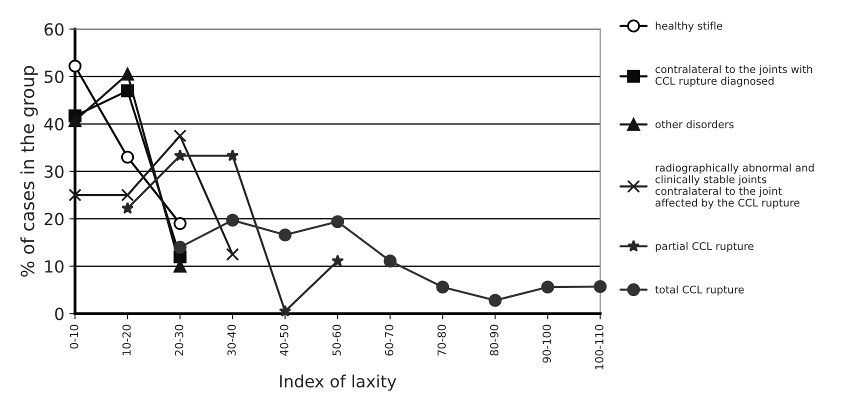  I want to click on x-tick-label: 100-110, so click(599, 347).